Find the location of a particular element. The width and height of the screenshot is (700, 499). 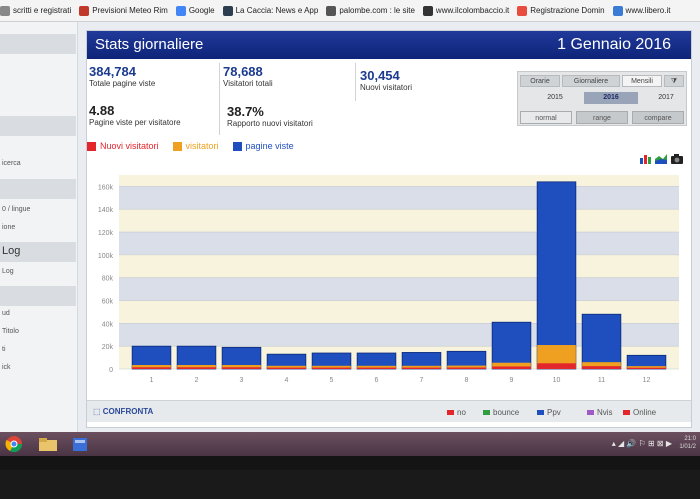

bookmark: www.ilcolombaccio.it is located at coordinates (466, 10).